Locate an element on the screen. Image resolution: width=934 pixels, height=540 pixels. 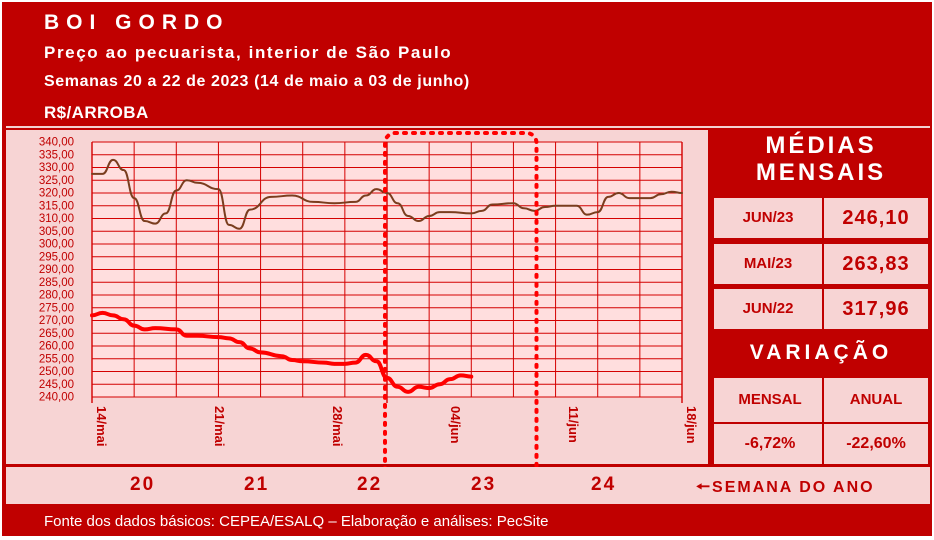
x-tick-label: 11/jun is located at coordinates (573, 424).